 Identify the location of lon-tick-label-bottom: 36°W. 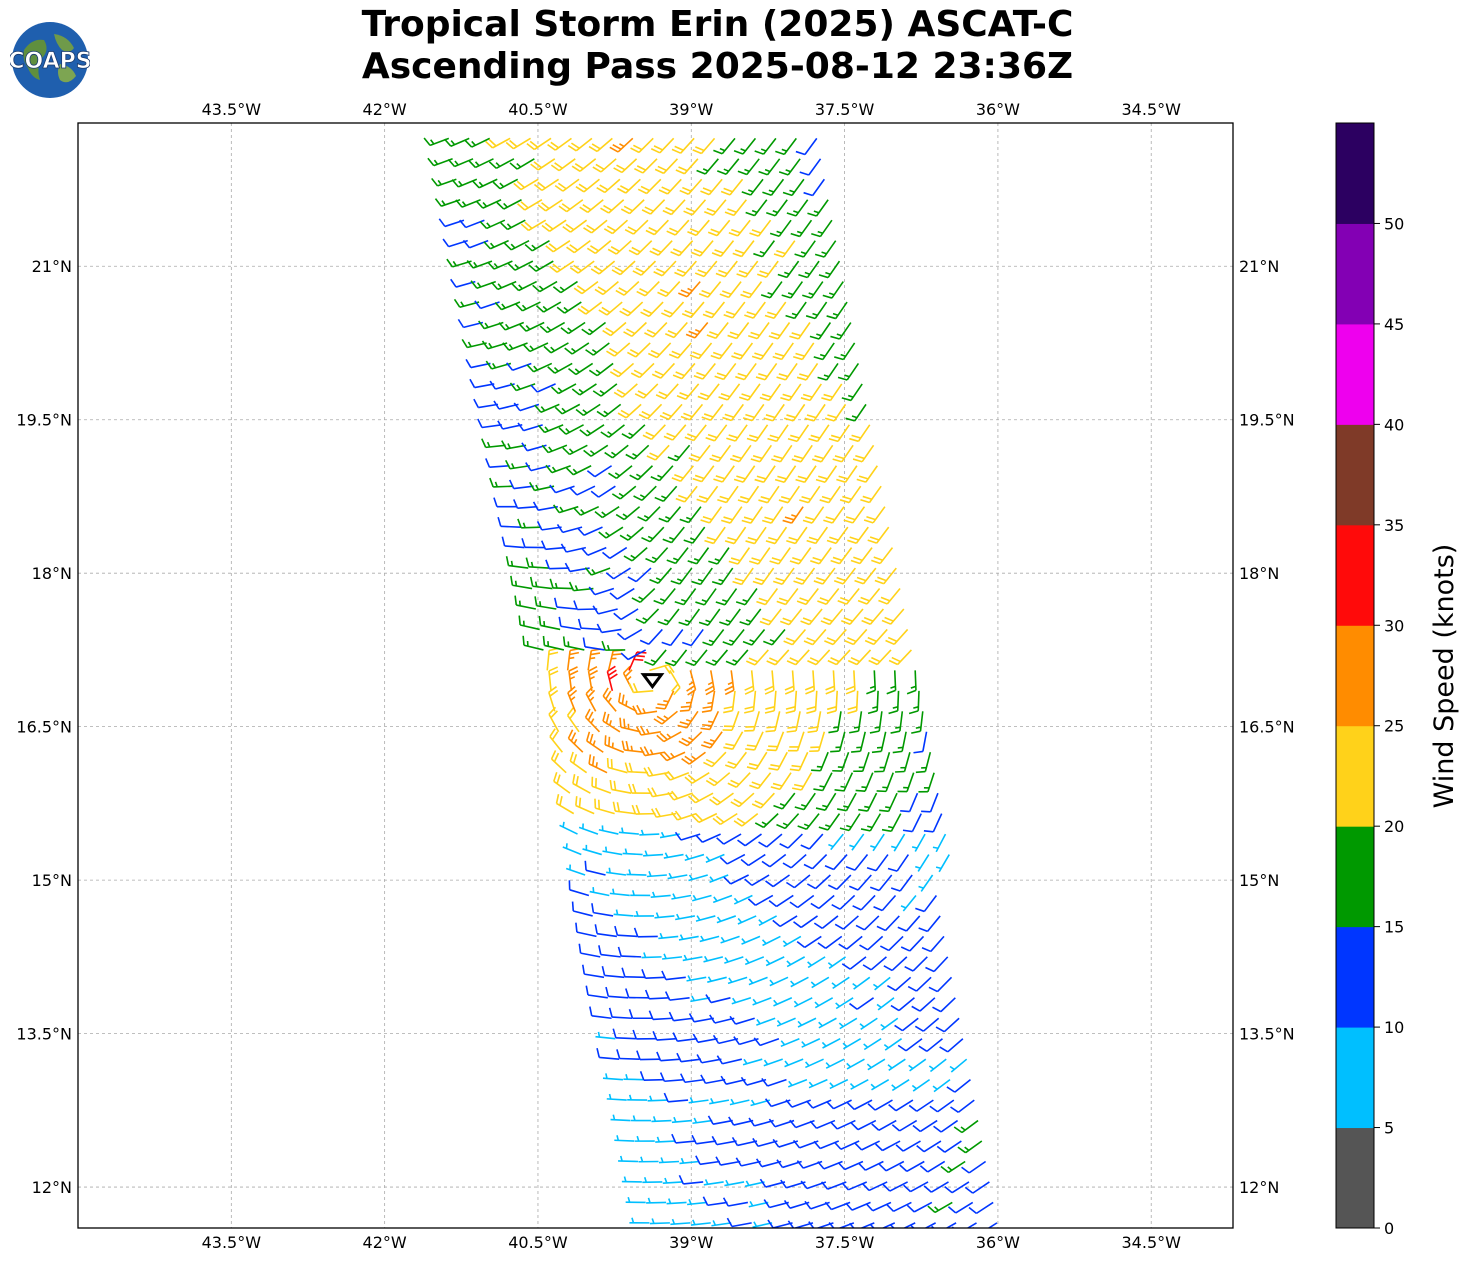
(998, 1242).